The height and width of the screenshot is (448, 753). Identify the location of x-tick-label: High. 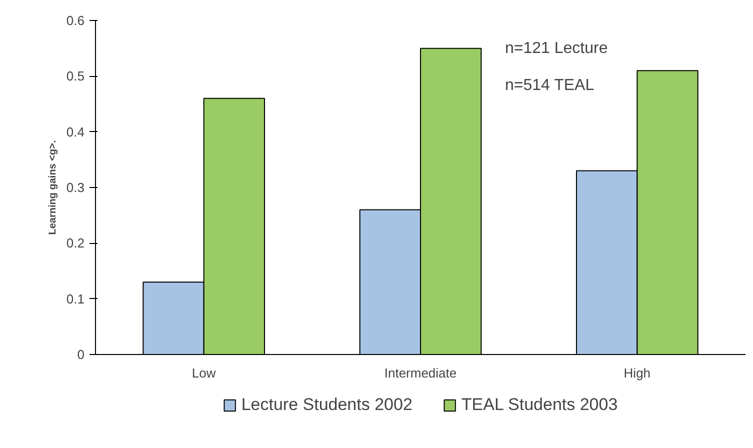
(637, 373).